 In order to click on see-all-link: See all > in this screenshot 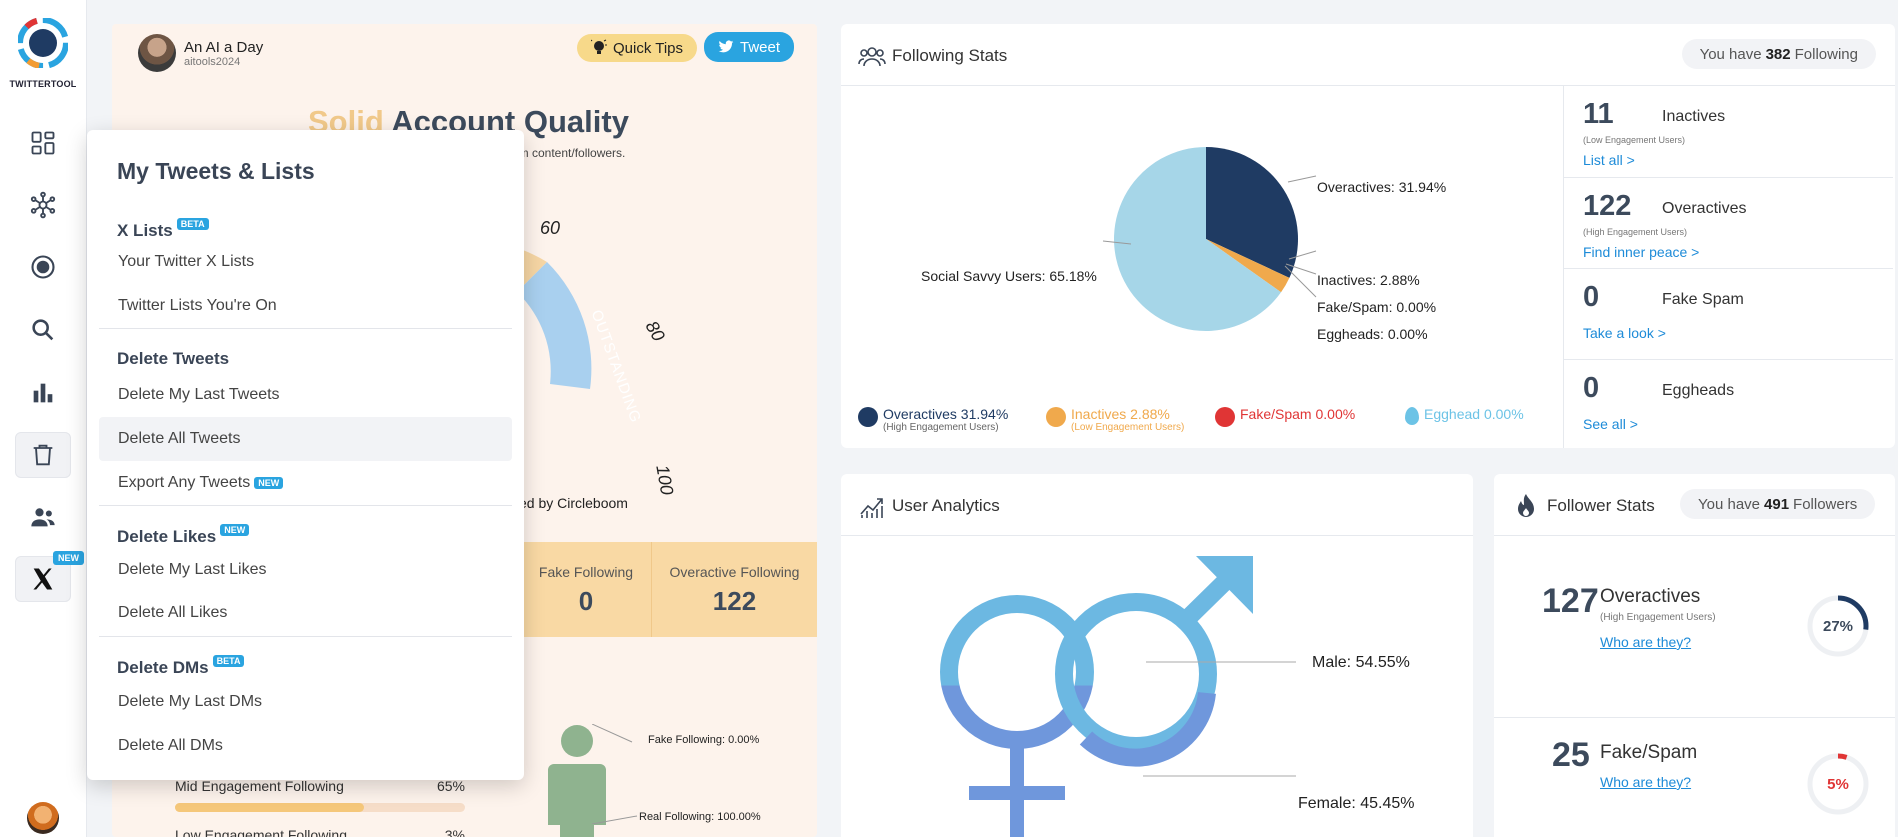, I will do `click(1610, 424)`.